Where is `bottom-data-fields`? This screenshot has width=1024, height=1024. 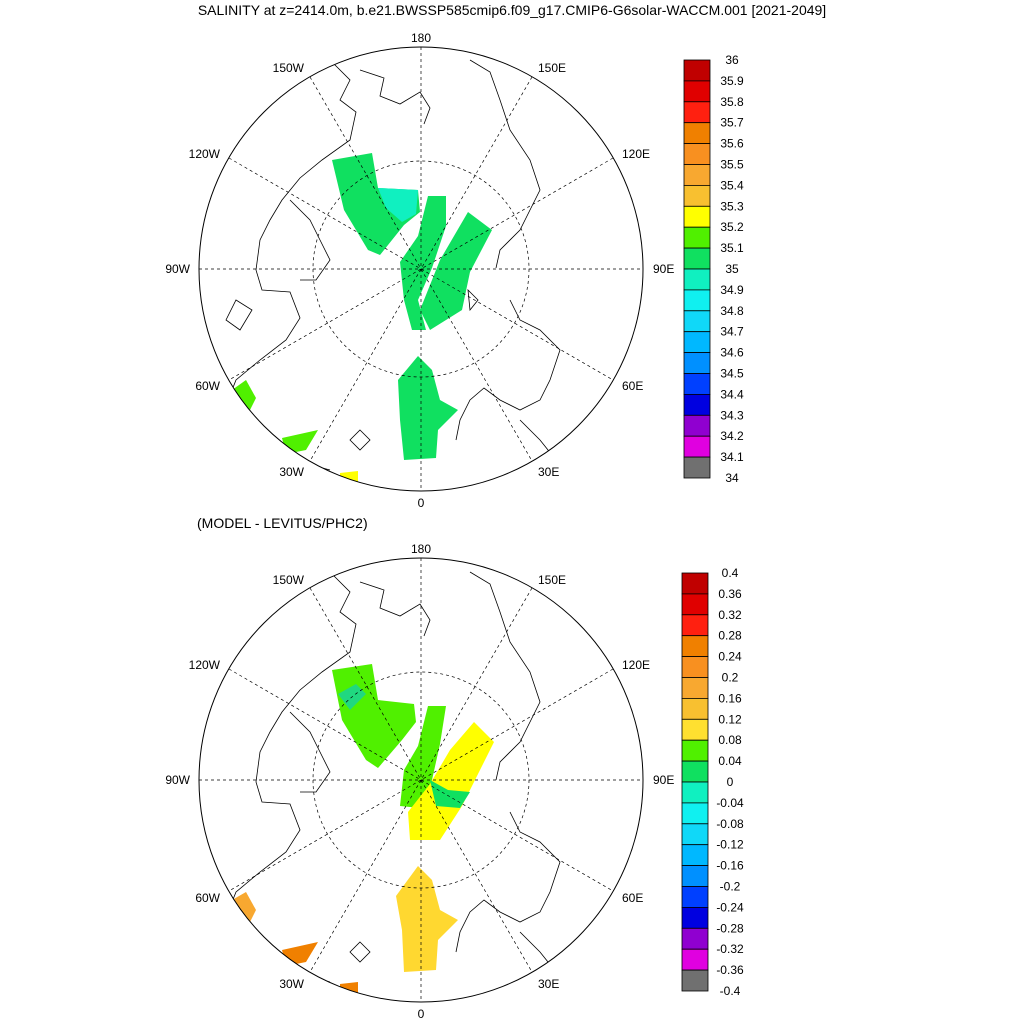
bottom-data-fields is located at coordinates (394, 784).